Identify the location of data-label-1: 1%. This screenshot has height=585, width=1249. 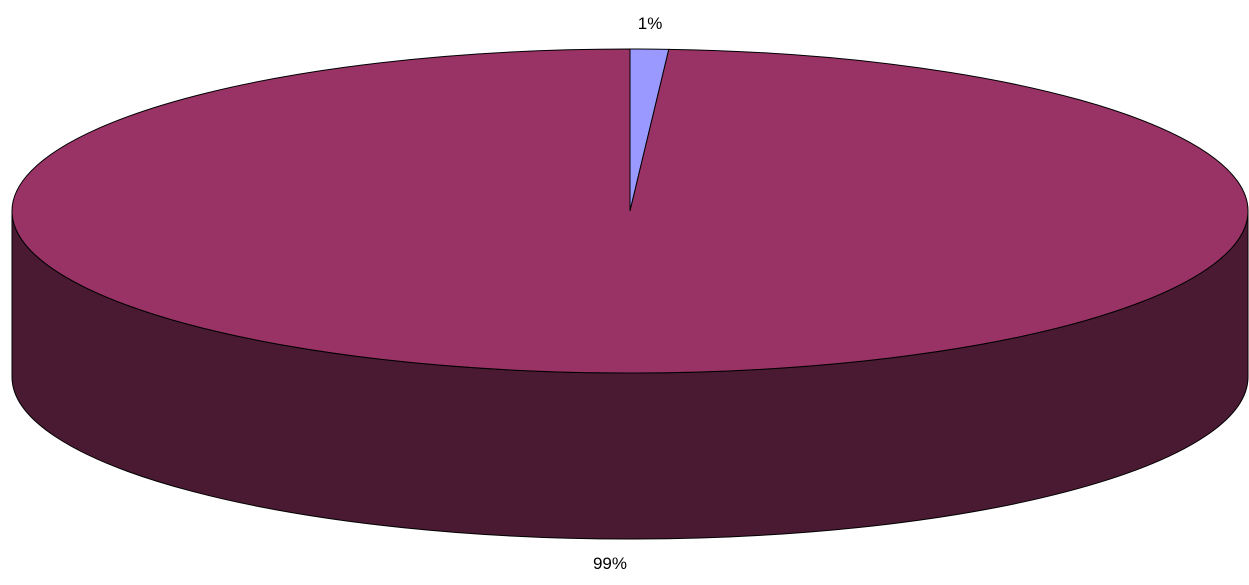
(650, 23).